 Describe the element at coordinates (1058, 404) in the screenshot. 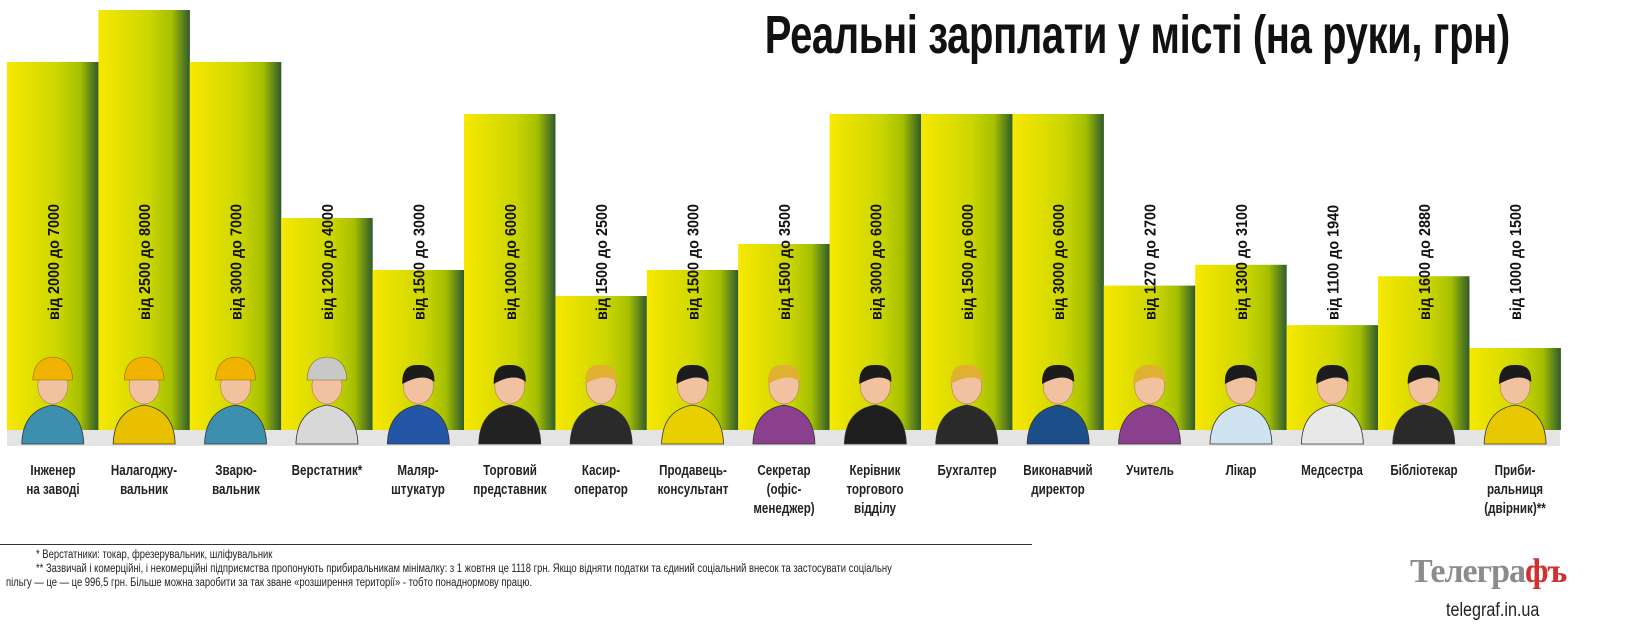

I see `executive-director-document-icon` at that location.